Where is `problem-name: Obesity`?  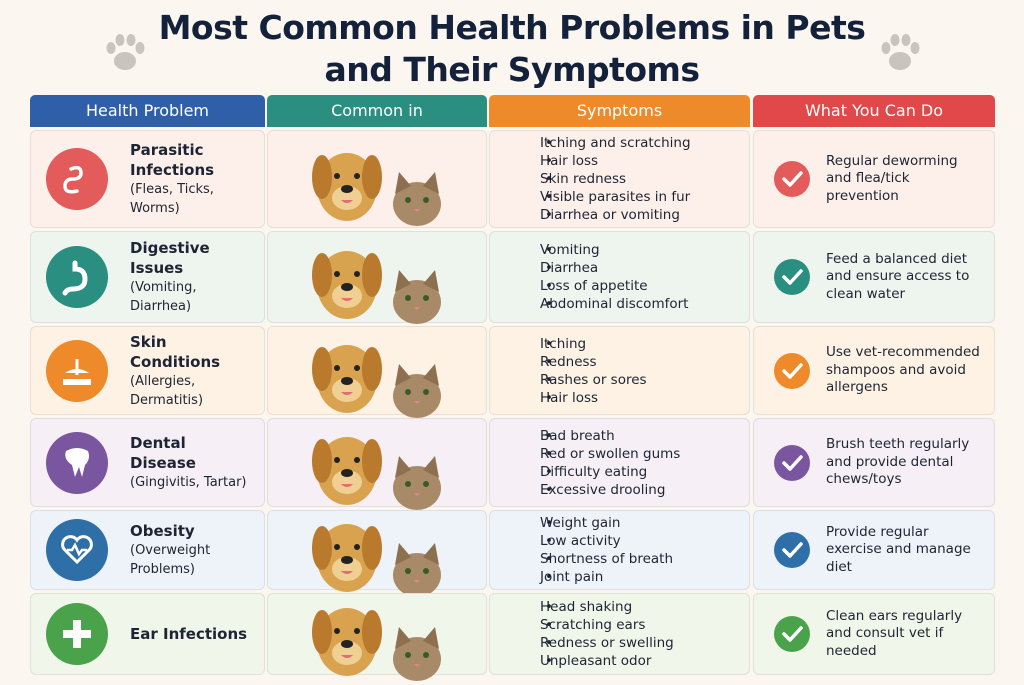 problem-name: Obesity is located at coordinates (162, 531).